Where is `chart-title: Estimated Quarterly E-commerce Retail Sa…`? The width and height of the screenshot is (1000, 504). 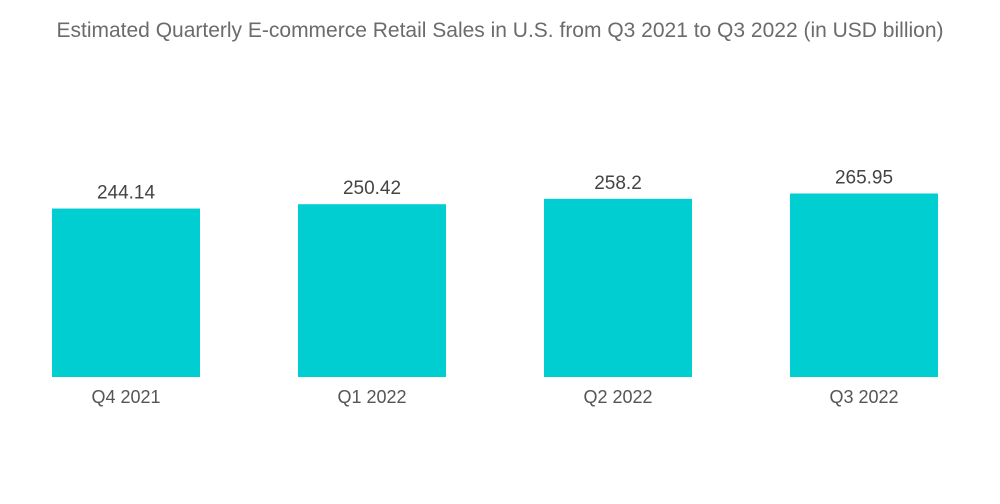 chart-title: Estimated Quarterly E-commerce Retail Sa… is located at coordinates (500, 30).